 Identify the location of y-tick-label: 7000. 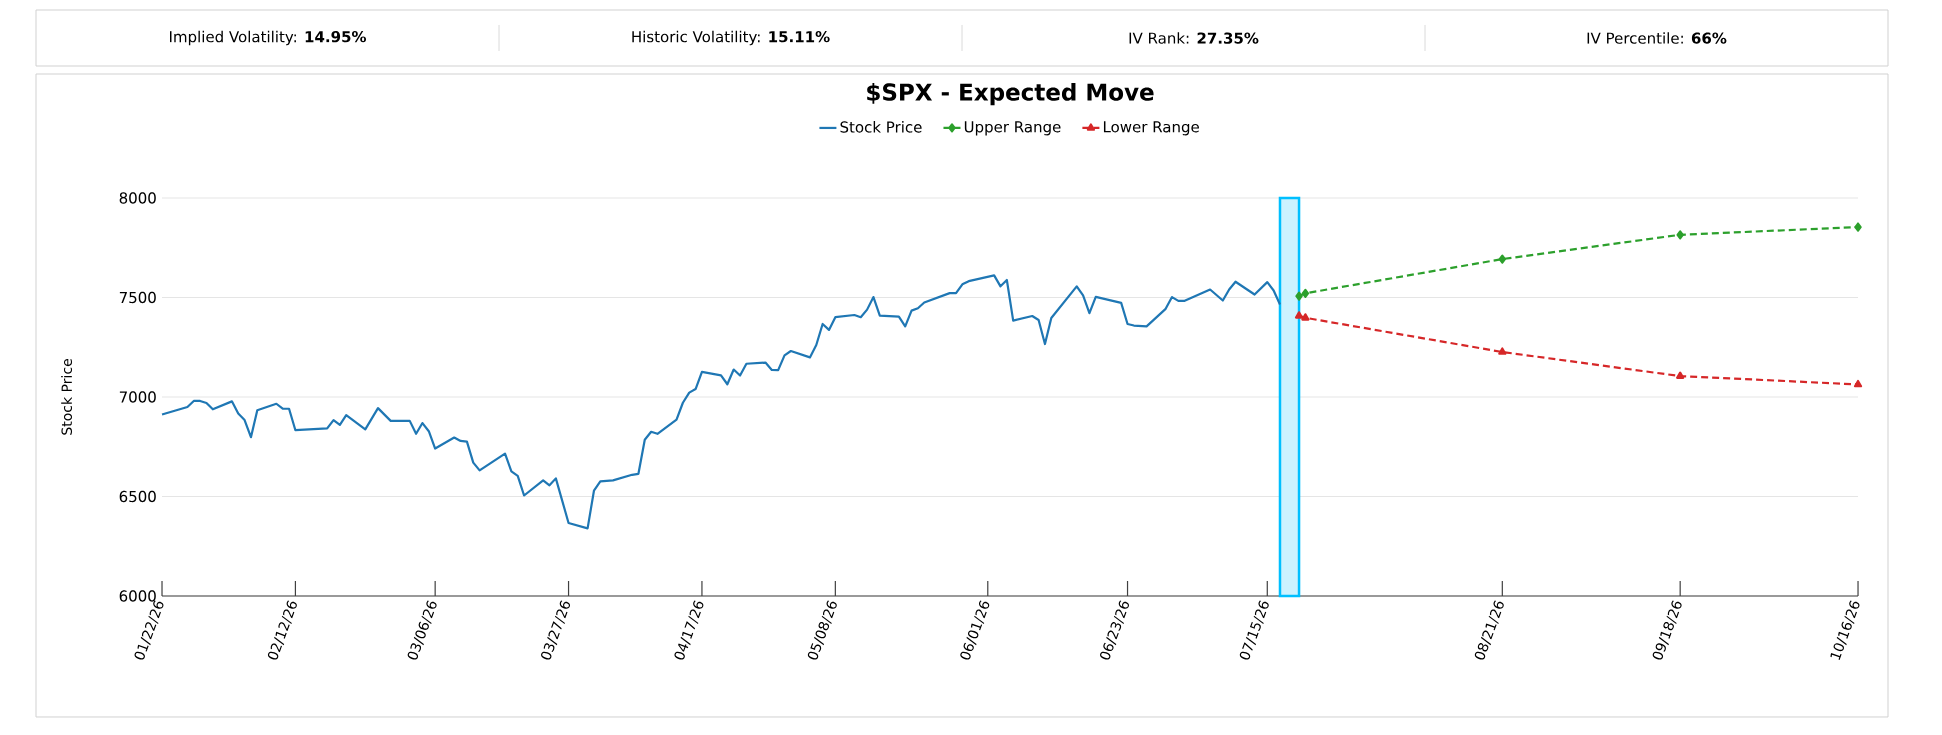
(137, 397).